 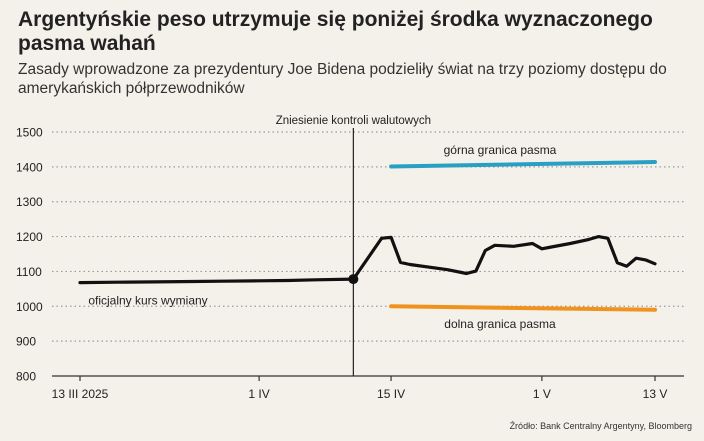 I want to click on annotation: Zniesienie kontroli walutowych, so click(x=353, y=245).